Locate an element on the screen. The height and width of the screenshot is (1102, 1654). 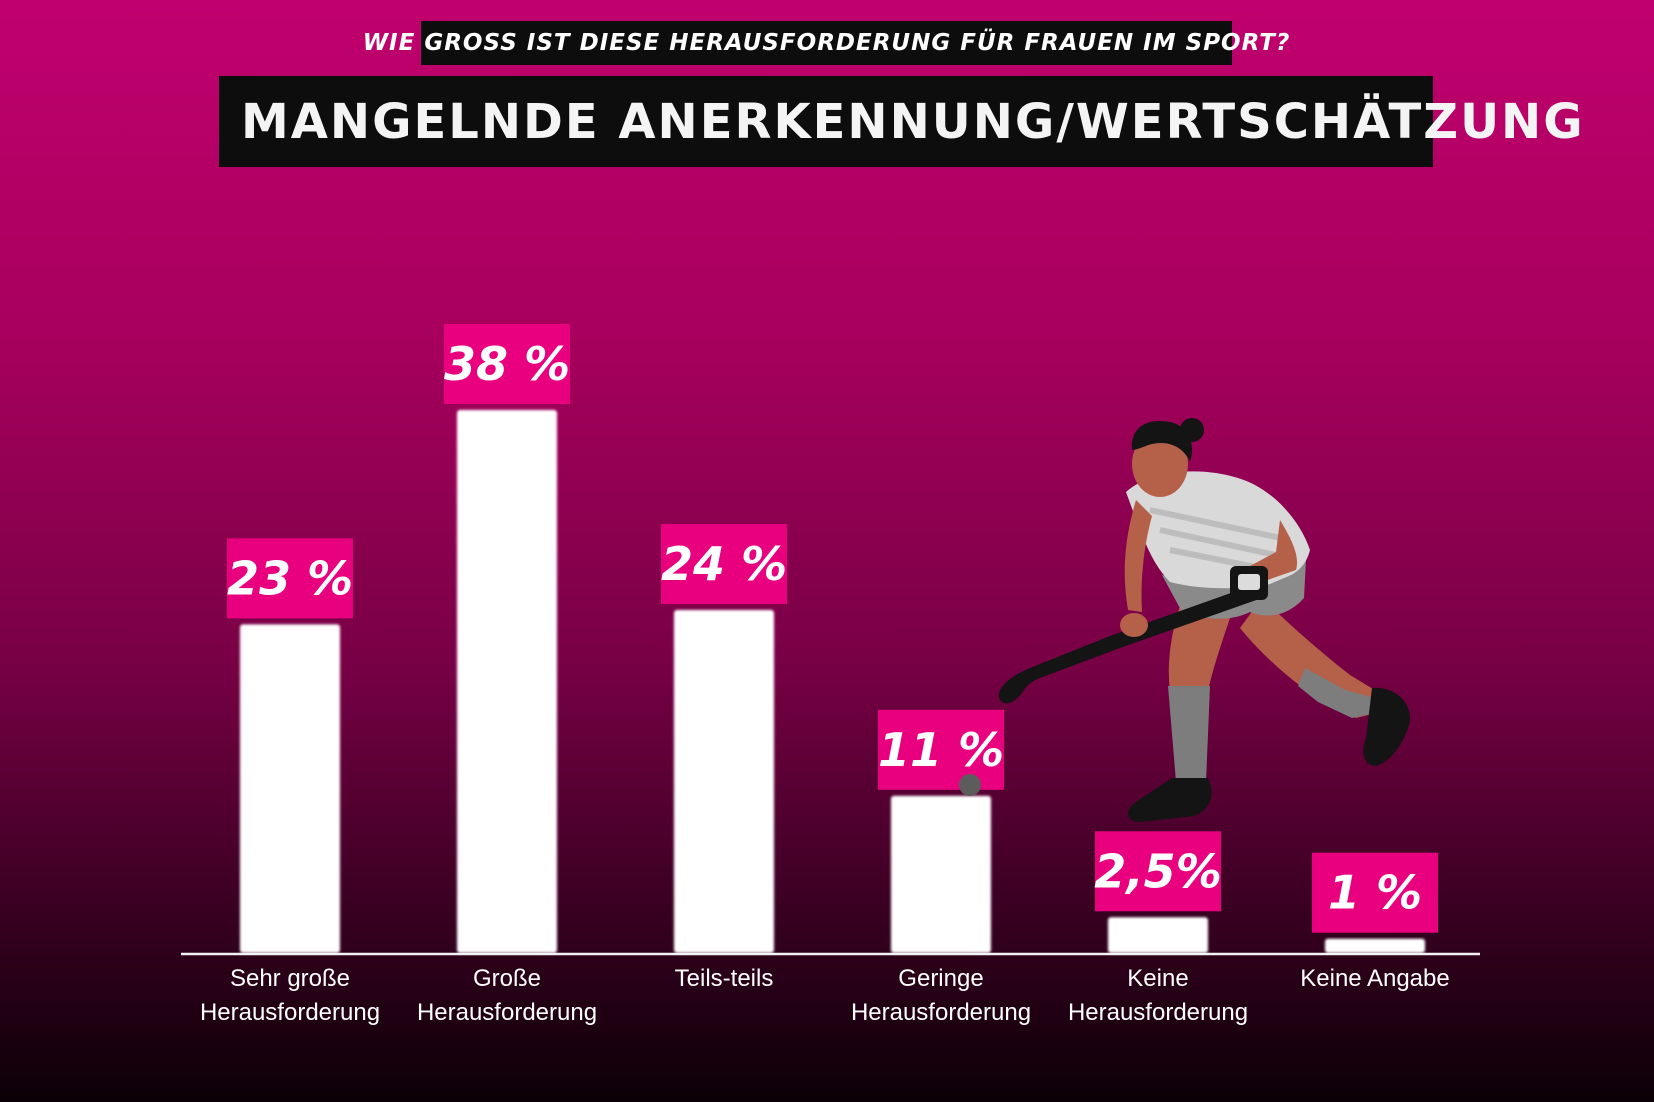
category-label: Keine Angabe is located at coordinates (1374, 978).